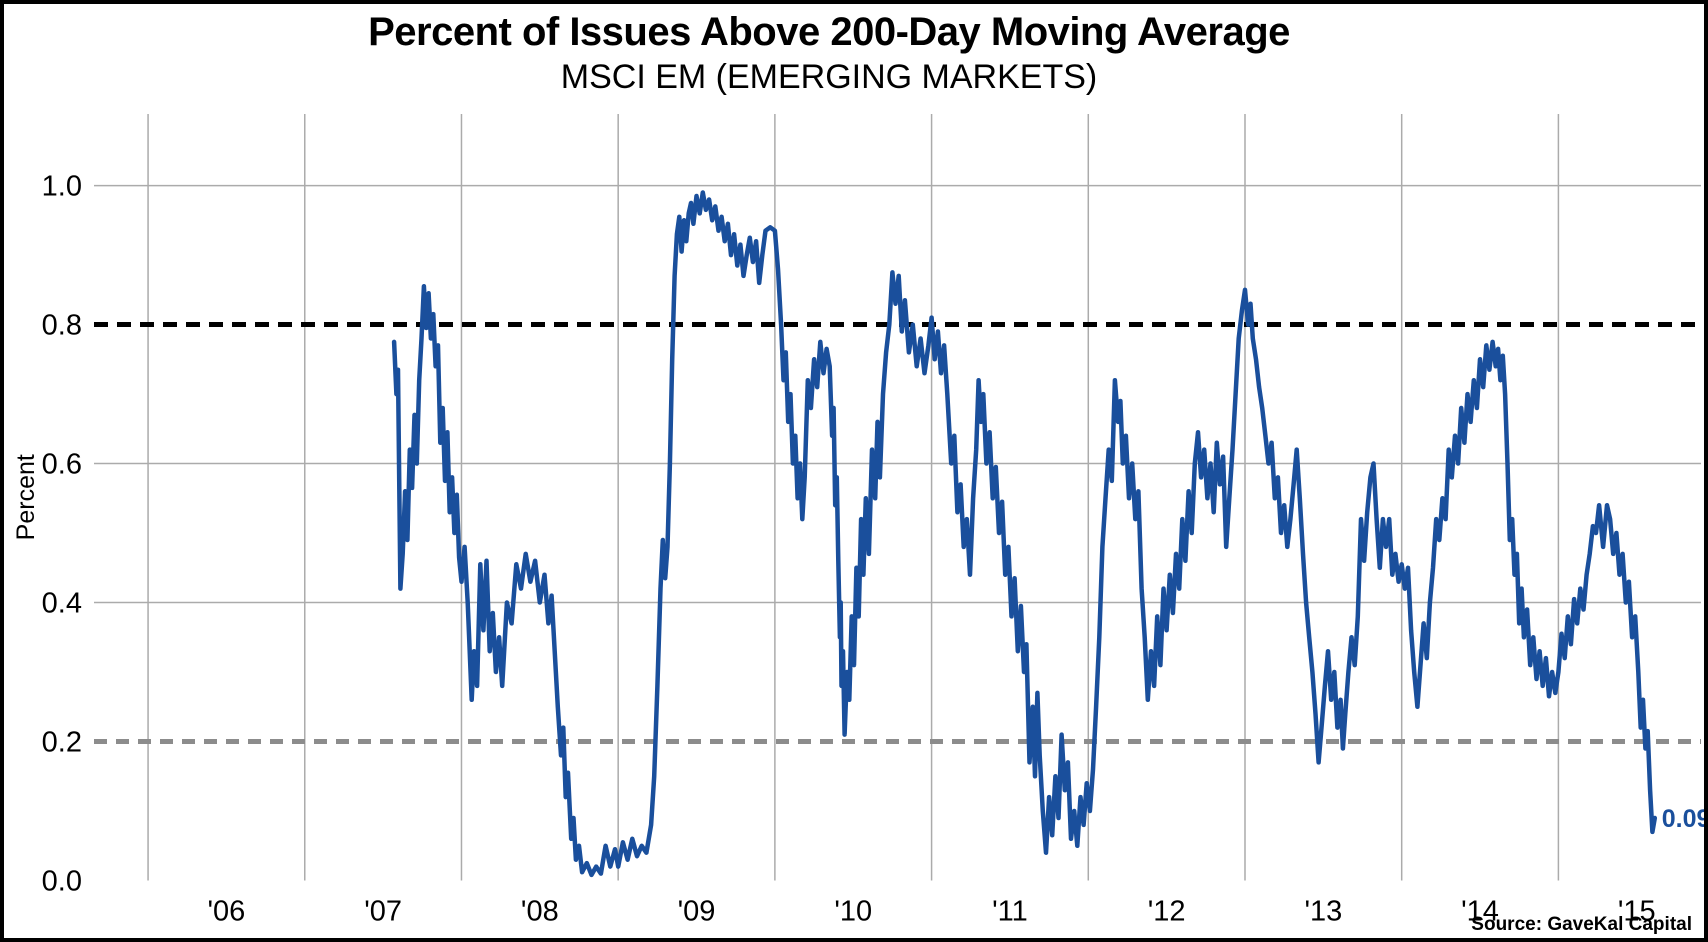 This screenshot has height=942, width=1708. Describe the element at coordinates (1323, 912) in the screenshot. I see `x-tick-label: '13` at that location.